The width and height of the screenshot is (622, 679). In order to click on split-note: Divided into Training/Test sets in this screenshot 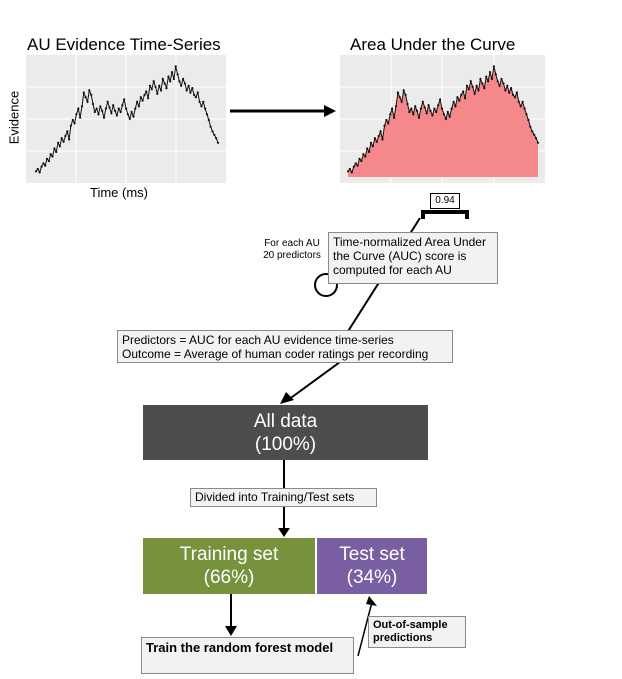, I will do `click(283, 497)`.